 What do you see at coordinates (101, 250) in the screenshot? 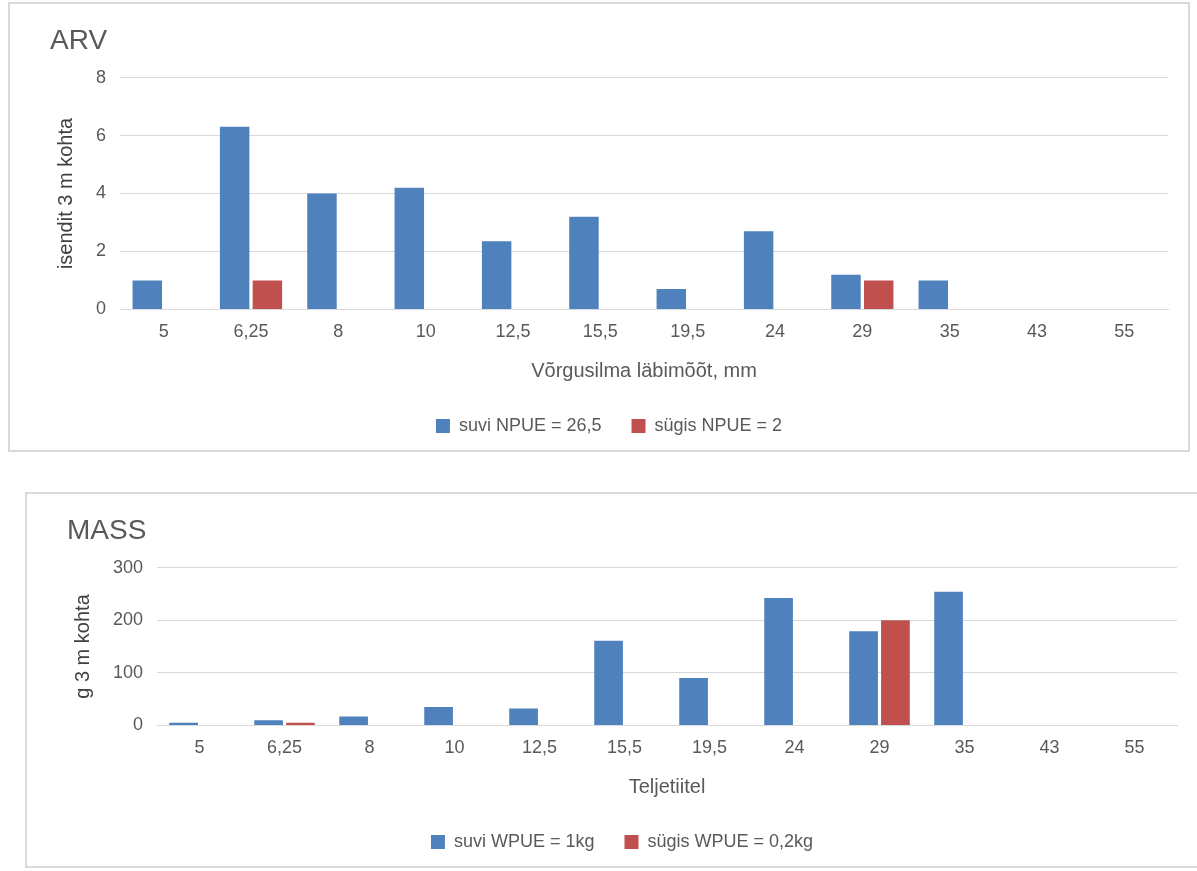
I see `y-tick-label: 2` at bounding box center [101, 250].